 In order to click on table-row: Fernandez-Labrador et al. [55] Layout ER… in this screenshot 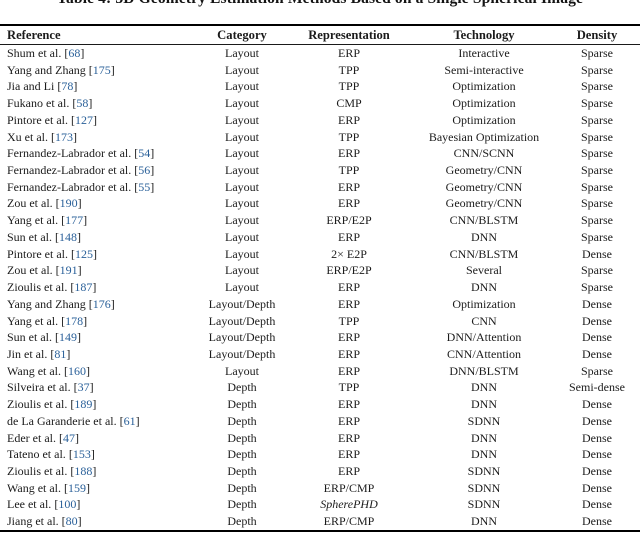, I will do `click(320, 187)`.